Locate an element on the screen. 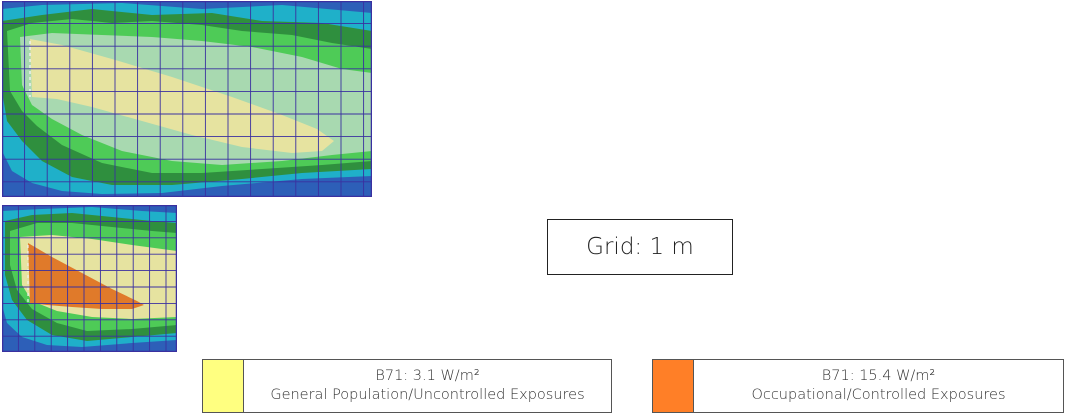 The image size is (1067, 417). zone-orange is located at coordinates (86, 276).